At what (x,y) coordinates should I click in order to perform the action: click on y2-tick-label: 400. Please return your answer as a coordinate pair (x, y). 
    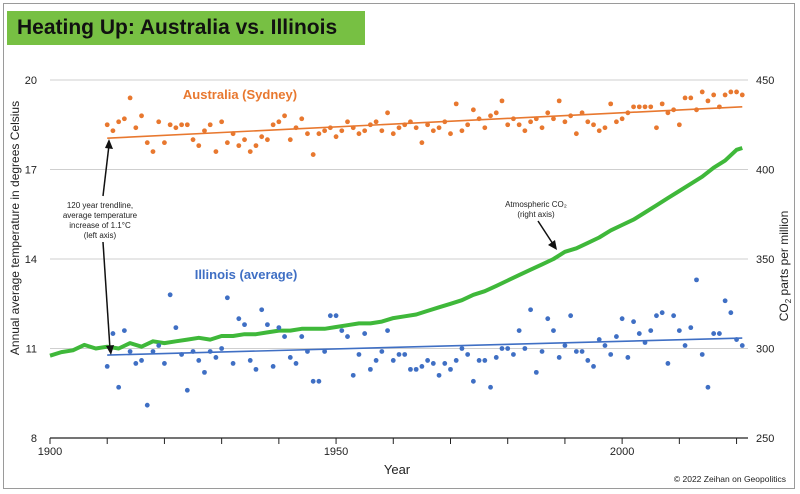
    Looking at the image, I should click on (765, 171).